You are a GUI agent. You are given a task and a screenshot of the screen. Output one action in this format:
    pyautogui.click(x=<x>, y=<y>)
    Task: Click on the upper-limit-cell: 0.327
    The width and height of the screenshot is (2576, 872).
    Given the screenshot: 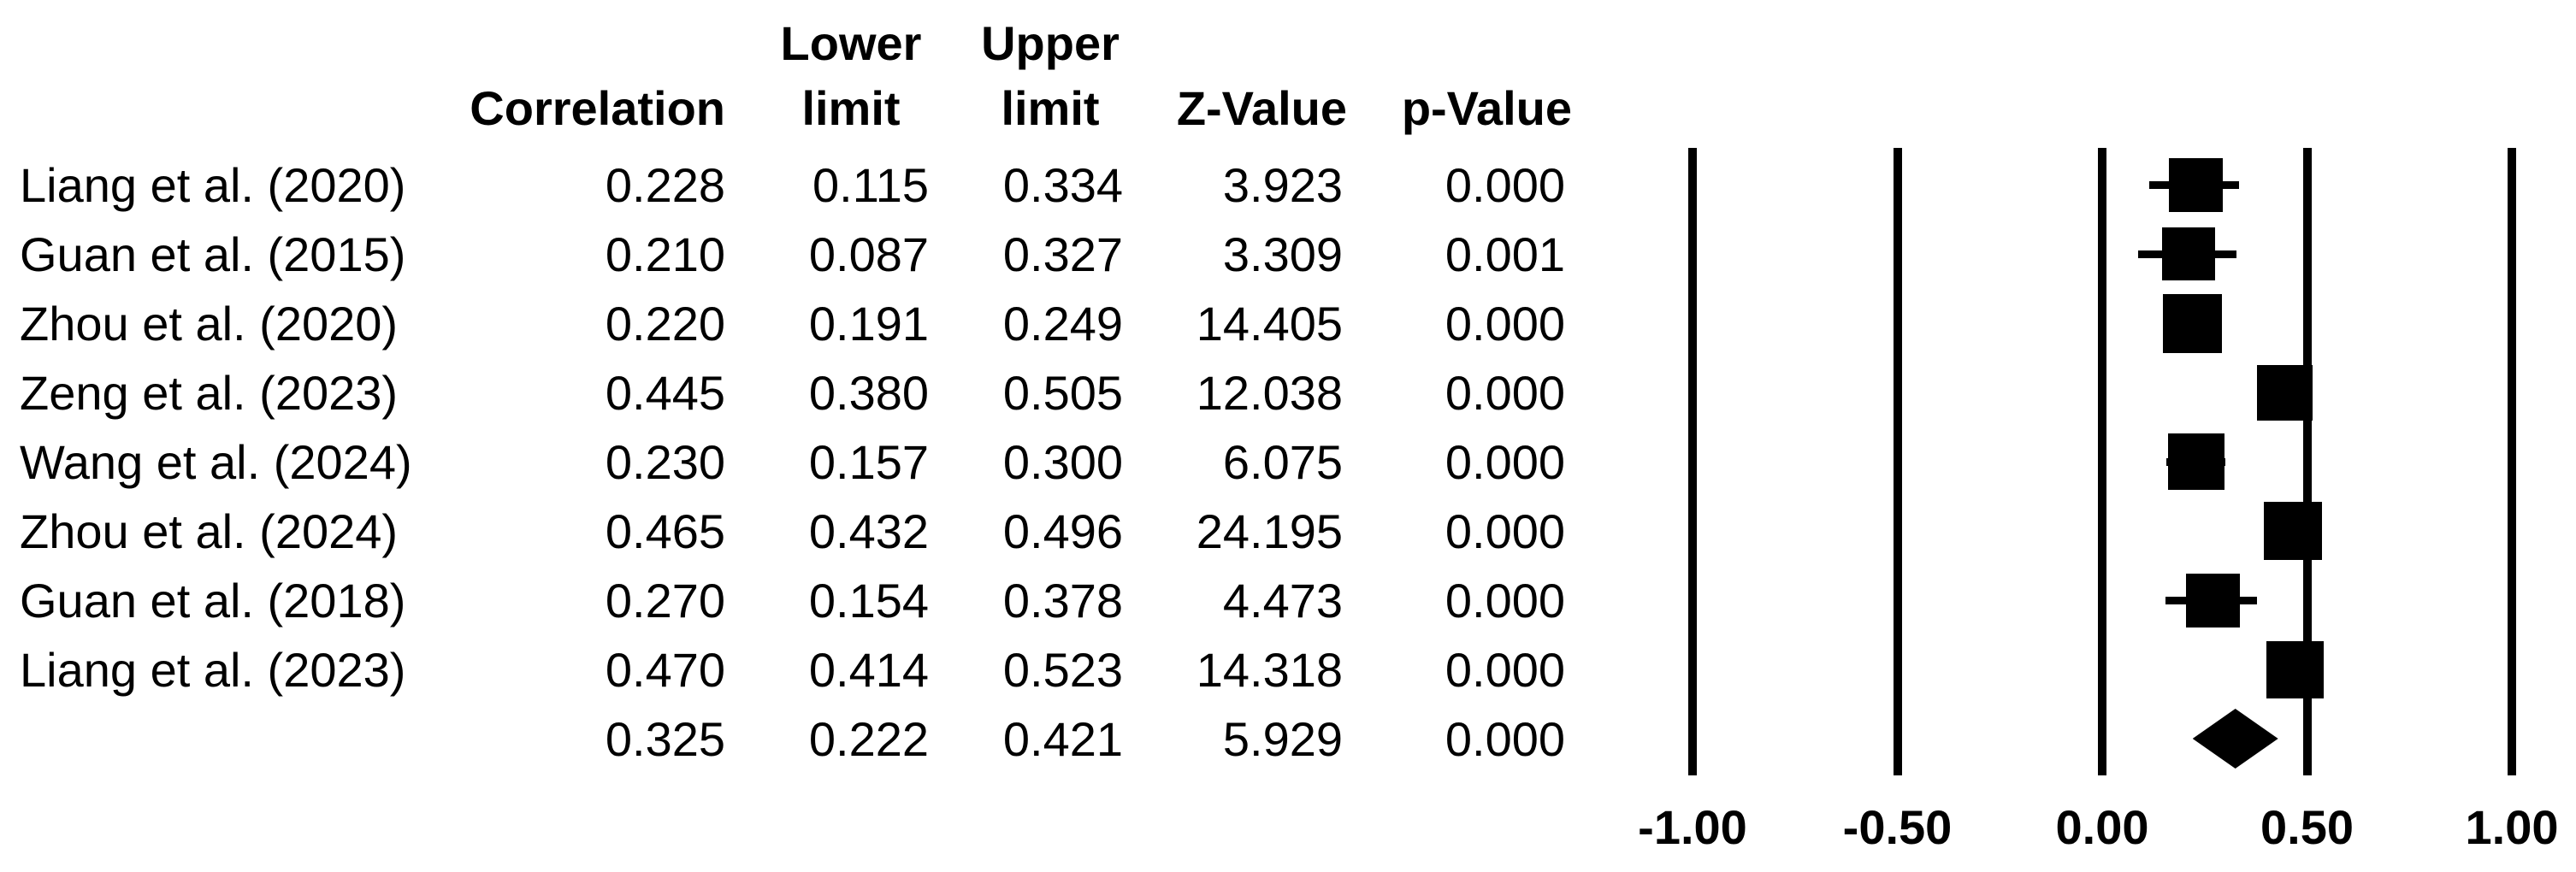 What is the action you would take?
    pyautogui.click(x=1062, y=254)
    